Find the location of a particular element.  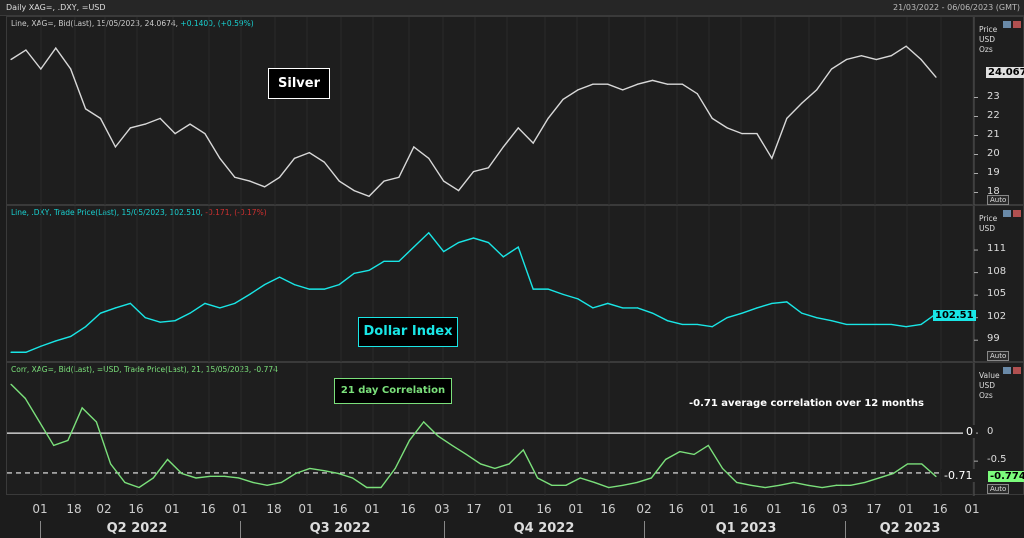

axis-unit: Ozs is located at coordinates (986, 395).